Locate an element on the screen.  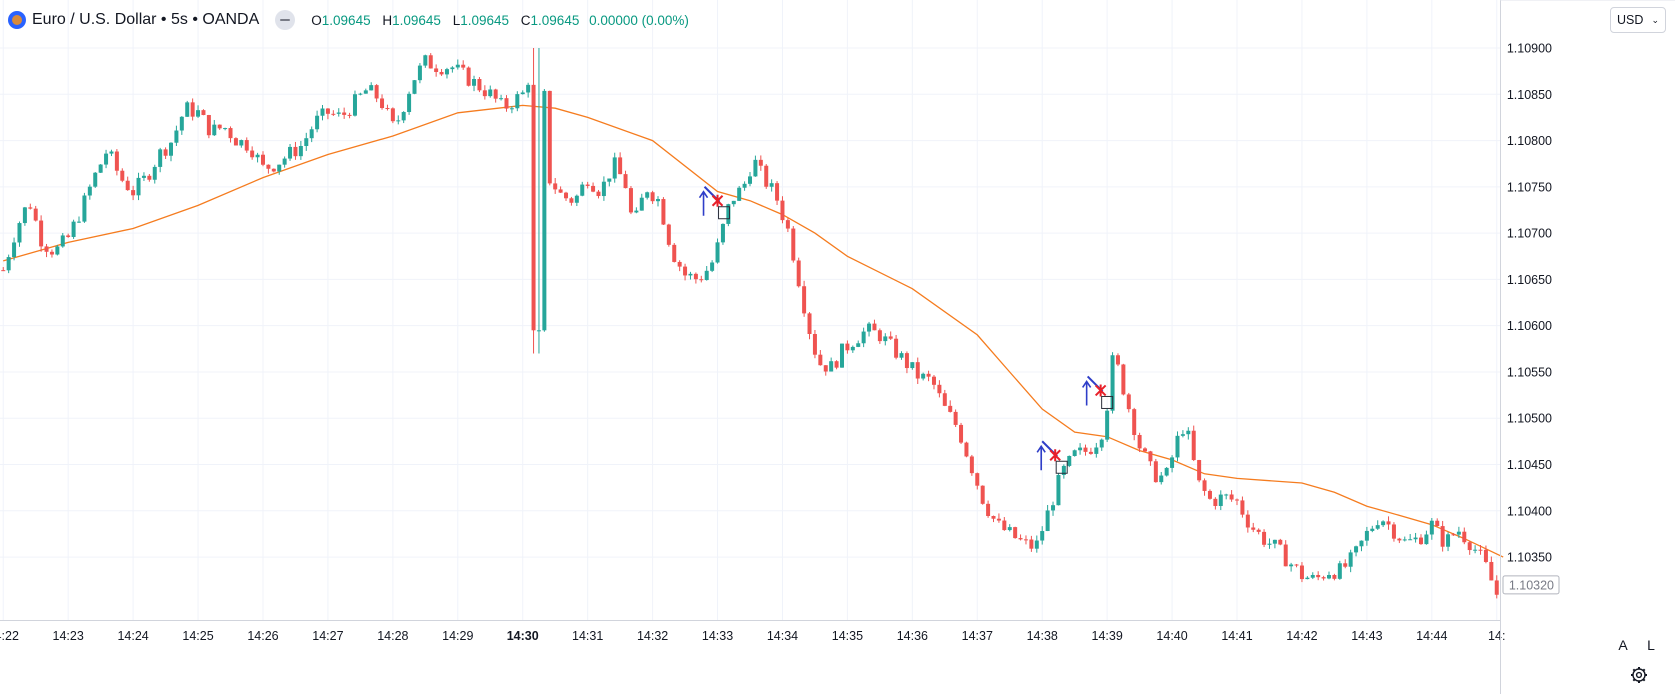
y-tick-label: 1.10800 is located at coordinates (1529, 141).